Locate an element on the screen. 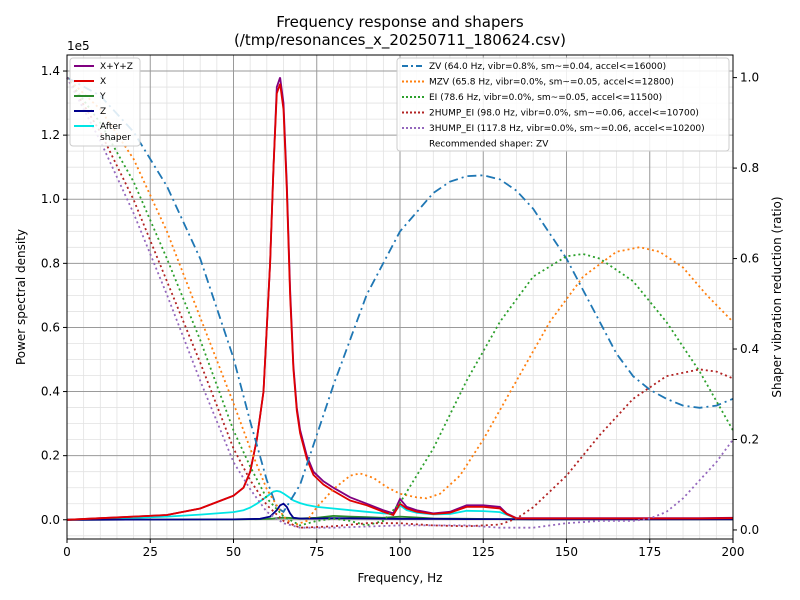  legend-psd-label: Y is located at coordinates (102, 97).